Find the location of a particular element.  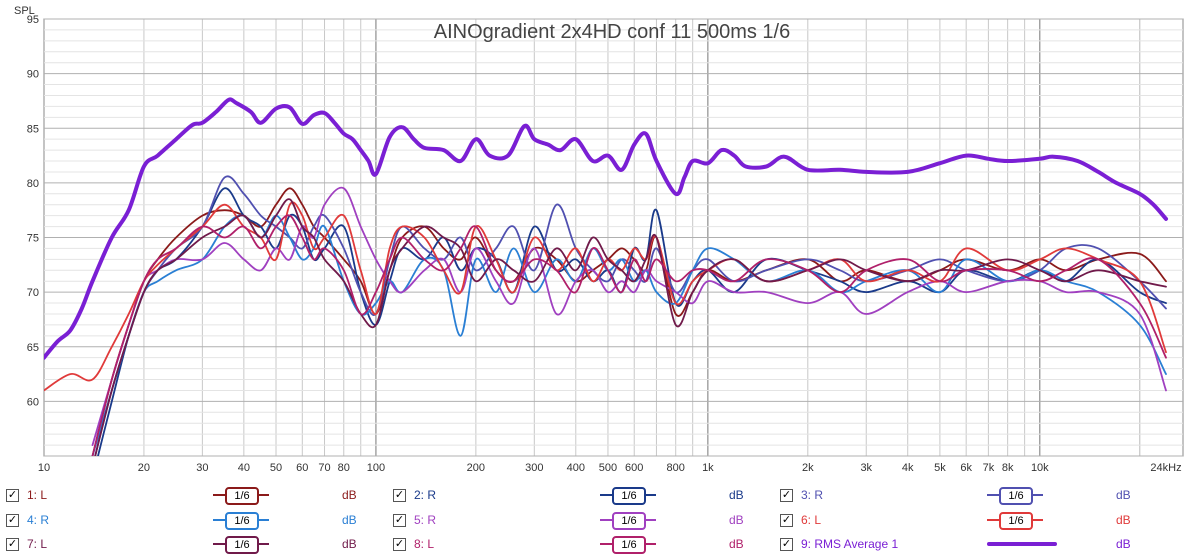

x-tick-label: 600 is located at coordinates (634, 468).